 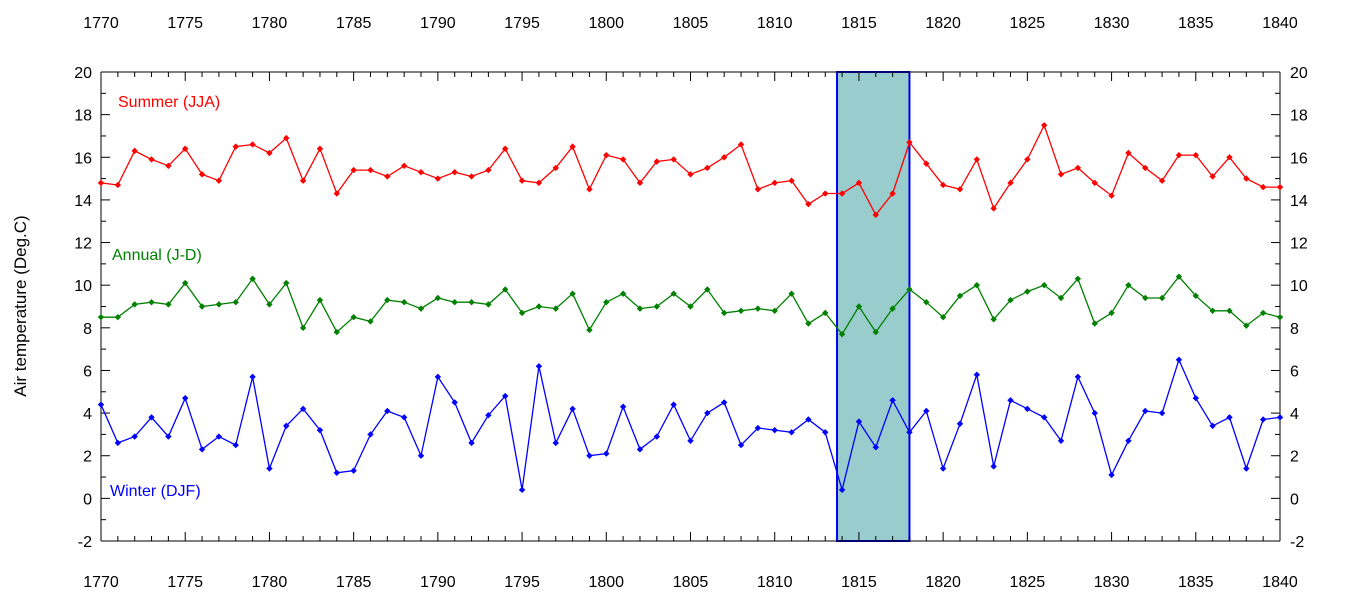 What do you see at coordinates (1196, 582) in the screenshot?
I see `x-tick-label-bottom: 1835` at bounding box center [1196, 582].